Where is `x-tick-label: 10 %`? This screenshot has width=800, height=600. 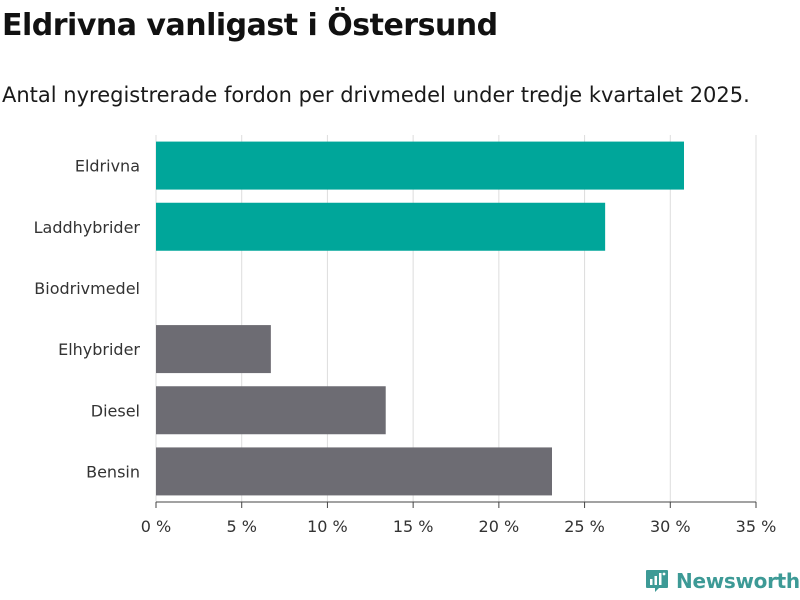 x-tick-label: 10 % is located at coordinates (327, 526).